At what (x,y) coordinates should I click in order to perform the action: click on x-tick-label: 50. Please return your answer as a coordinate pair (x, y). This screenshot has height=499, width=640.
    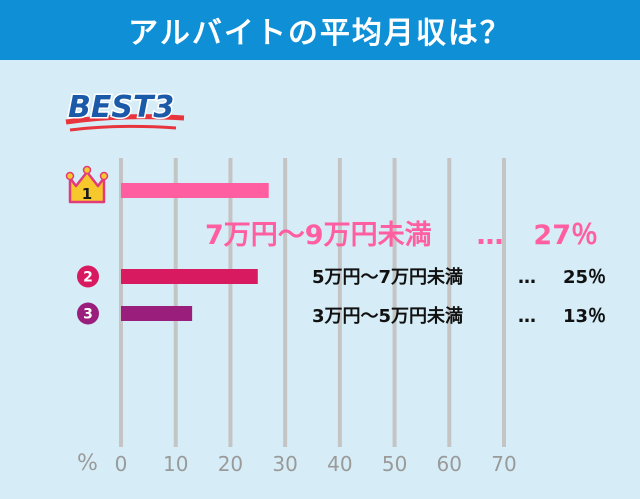
    Looking at the image, I should click on (394, 464).